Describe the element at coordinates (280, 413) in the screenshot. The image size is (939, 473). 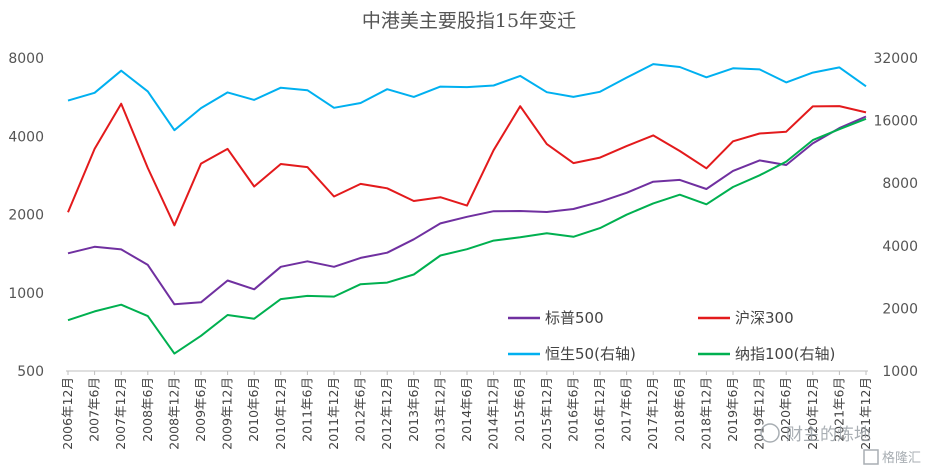
I see `x-tick-label-8: 2010年12月` at that location.